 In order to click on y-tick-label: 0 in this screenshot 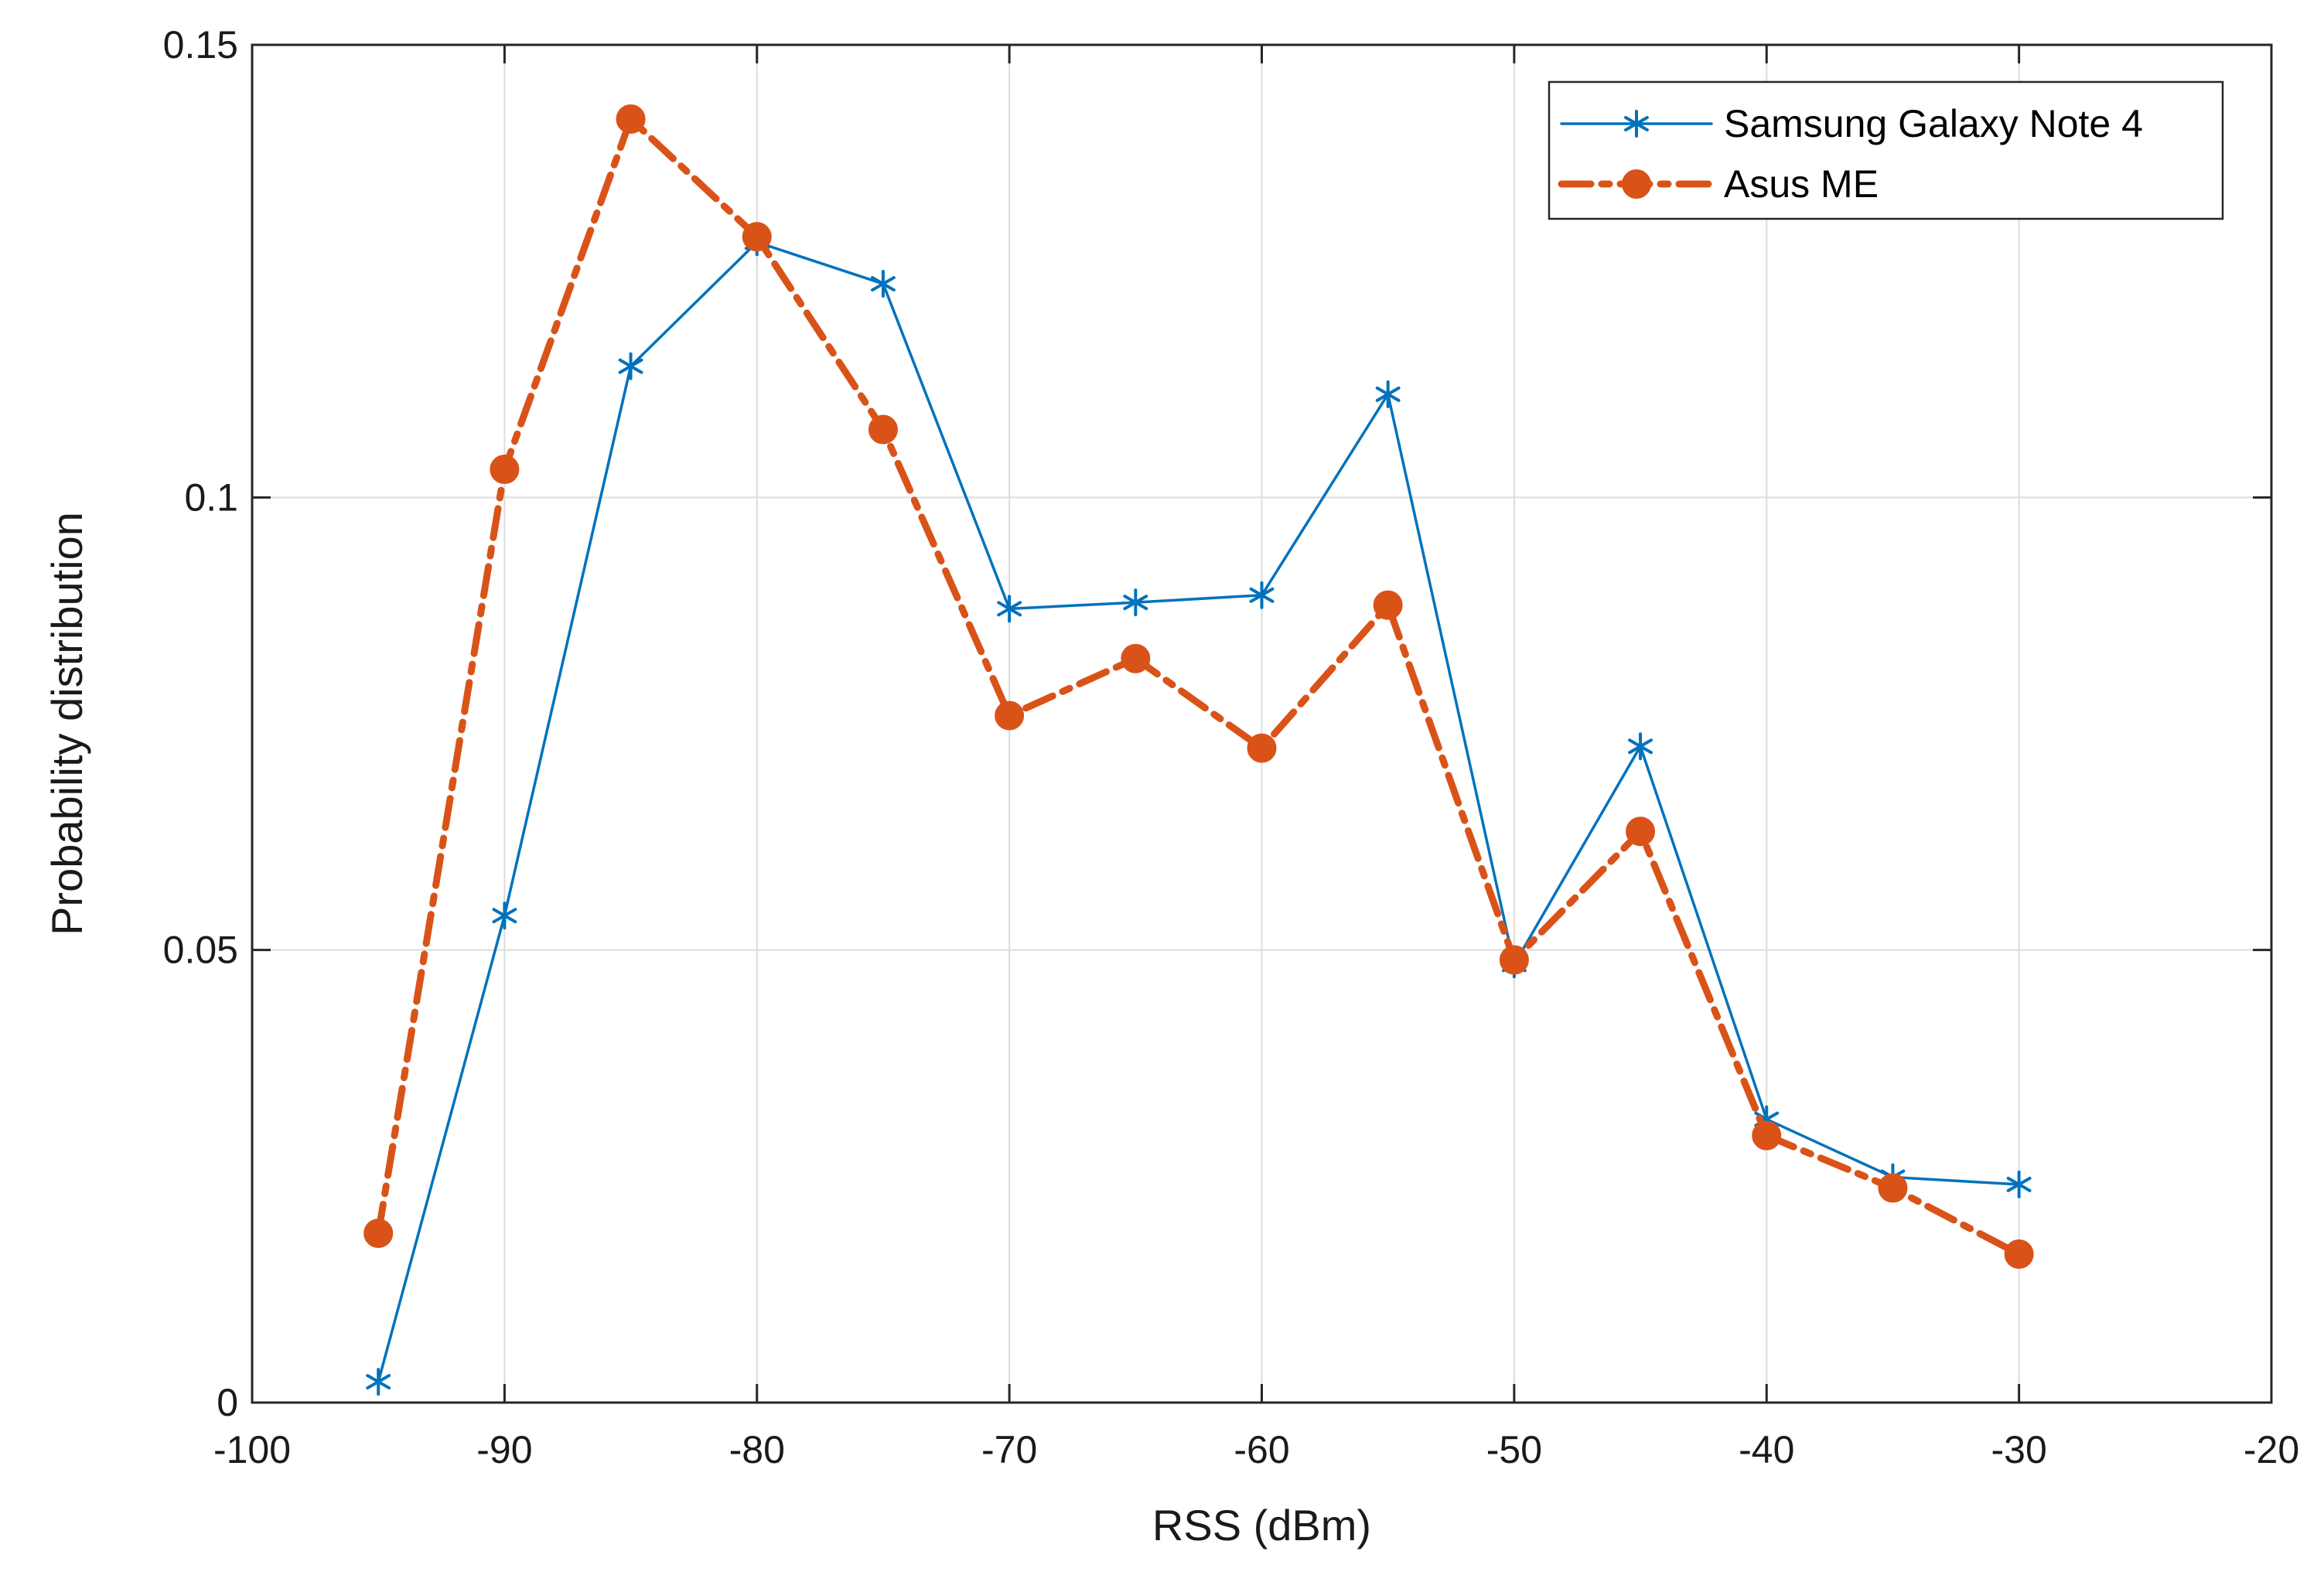, I will do `click(227, 1402)`.